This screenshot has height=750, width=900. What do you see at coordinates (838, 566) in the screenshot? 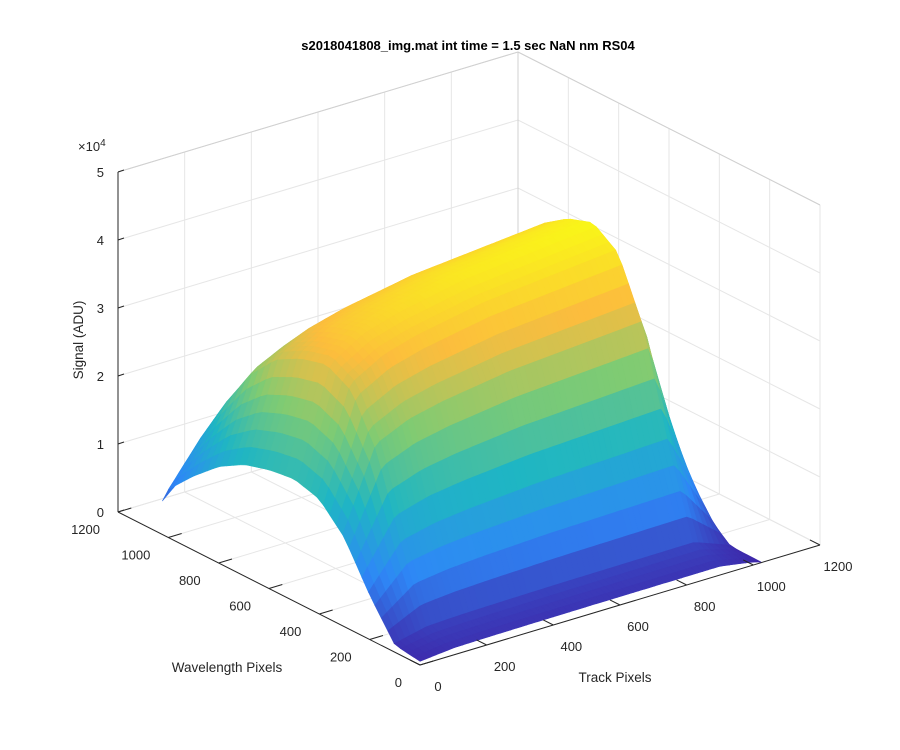
I see `x-tick-label: 1200` at bounding box center [838, 566].